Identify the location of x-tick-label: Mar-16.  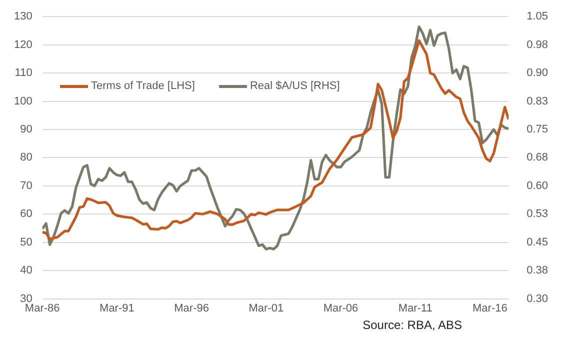
(490, 308).